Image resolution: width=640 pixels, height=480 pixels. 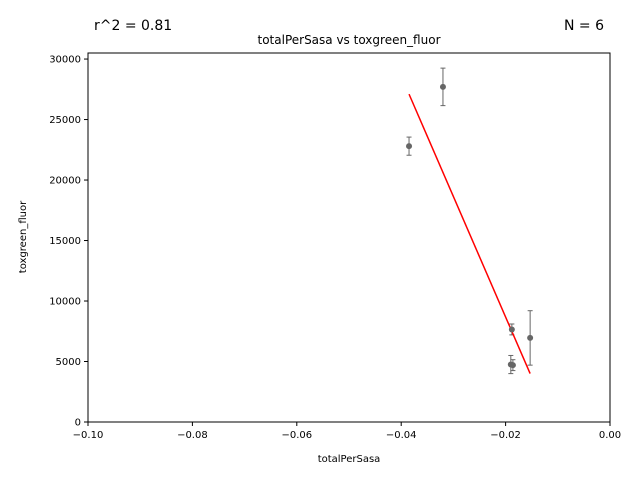 What do you see at coordinates (23, 236) in the screenshot?
I see `y-axis-label: toxgreen_fluor` at bounding box center [23, 236].